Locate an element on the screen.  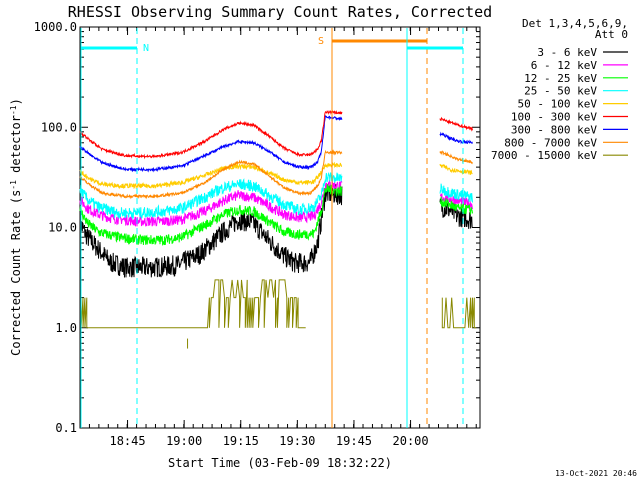
legend-label: 100 - 300 keV is located at coordinates (554, 117).